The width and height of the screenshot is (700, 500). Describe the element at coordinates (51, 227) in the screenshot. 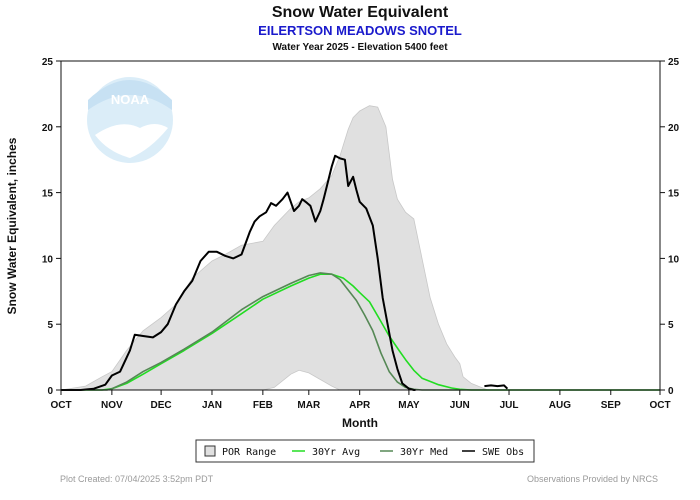

I see `y-axis-left: 0 5 10 15 20 25` at that location.